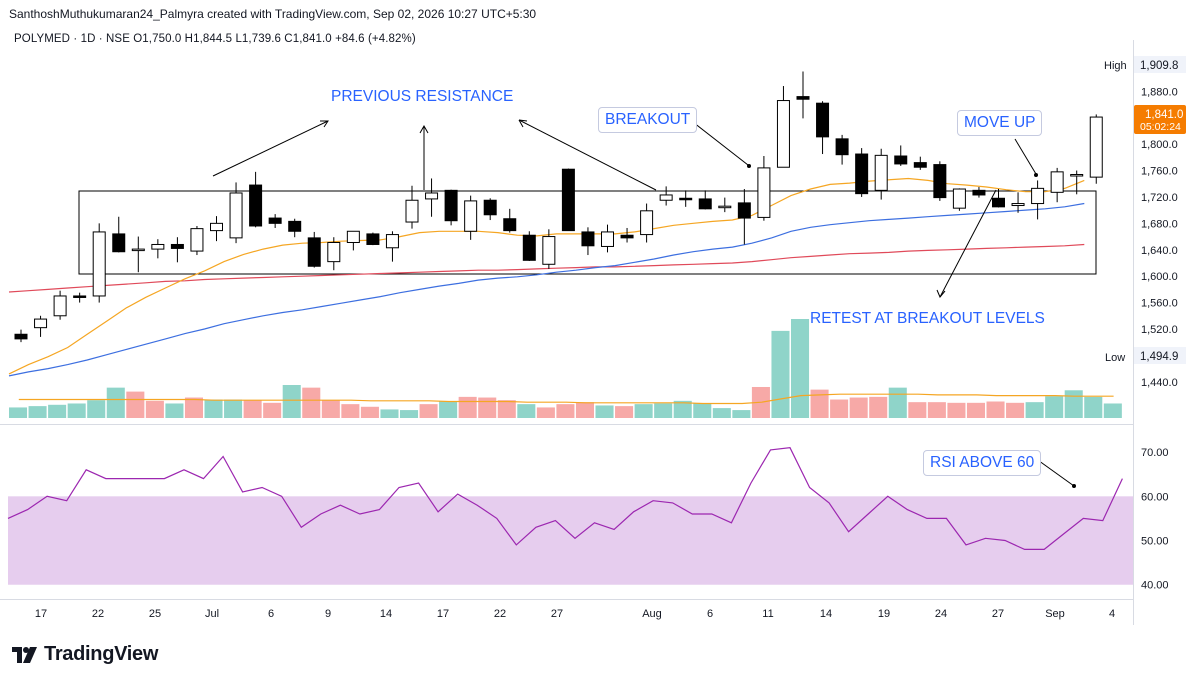 The image size is (1200, 681). Describe the element at coordinates (982, 463) in the screenshot. I see `annotation-rsi-above-60: RSI ABOVE 60` at that location.